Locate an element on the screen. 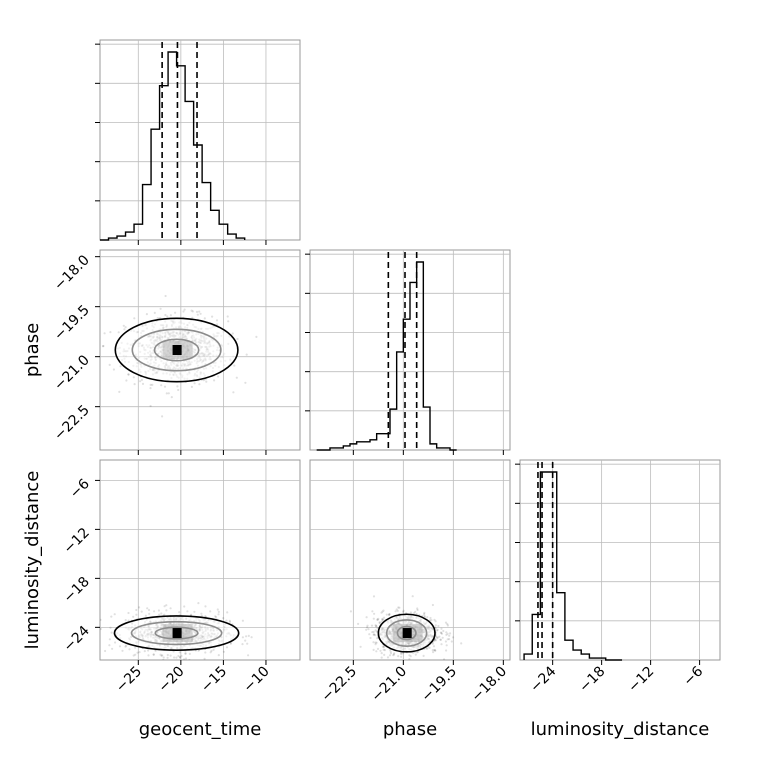 The width and height of the screenshot is (760, 760). y-tick-label: −6 is located at coordinates (80, 489).